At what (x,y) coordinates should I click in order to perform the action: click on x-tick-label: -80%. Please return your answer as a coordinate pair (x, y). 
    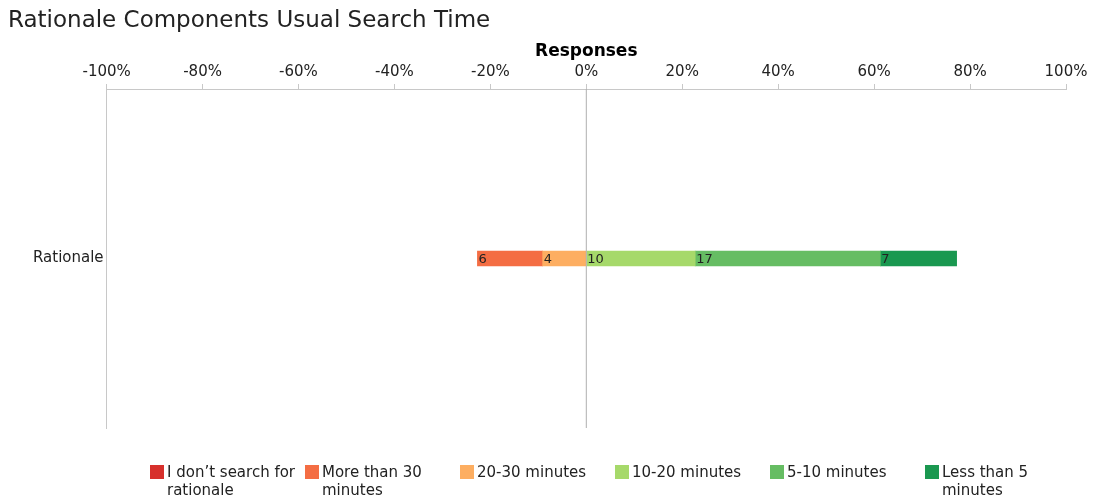
    Looking at the image, I should click on (202, 70).